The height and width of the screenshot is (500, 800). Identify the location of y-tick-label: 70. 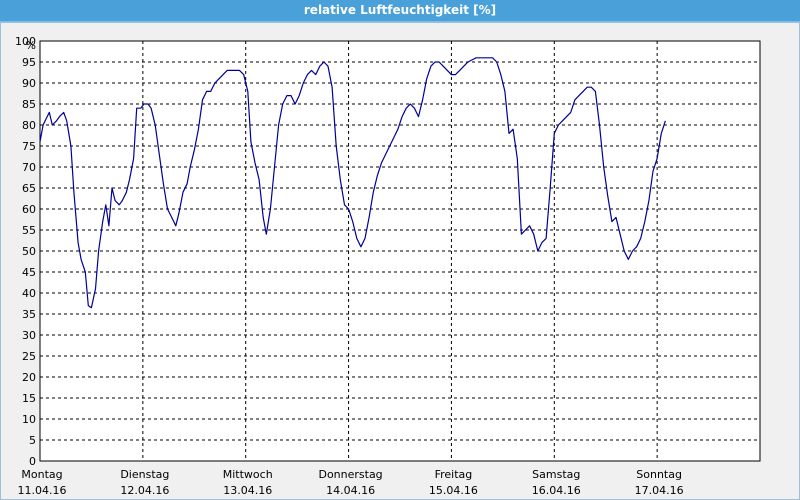
(29, 167).